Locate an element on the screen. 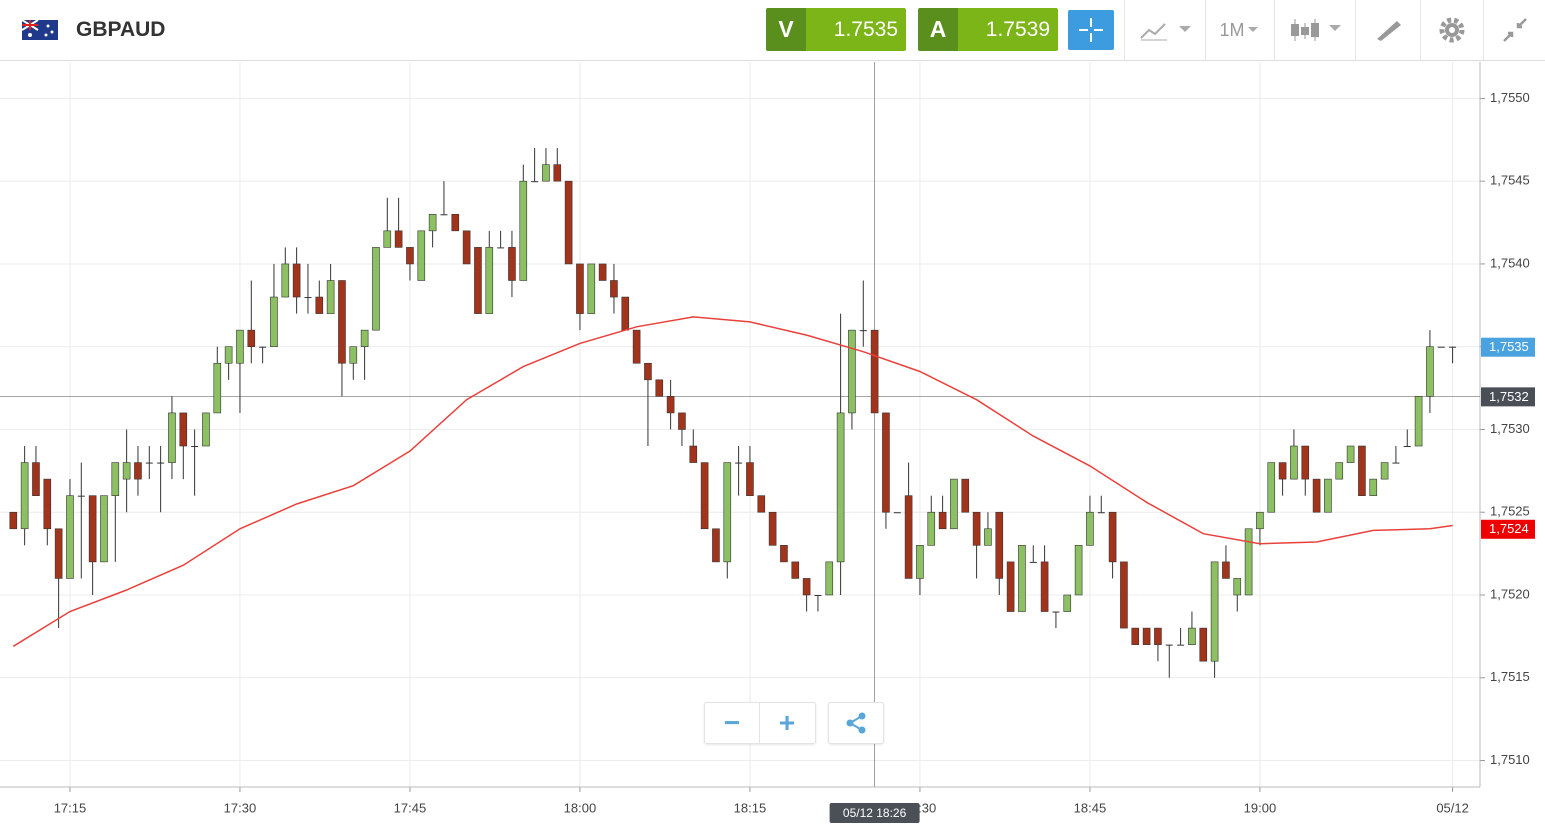  sell-label: V is located at coordinates (786, 29).